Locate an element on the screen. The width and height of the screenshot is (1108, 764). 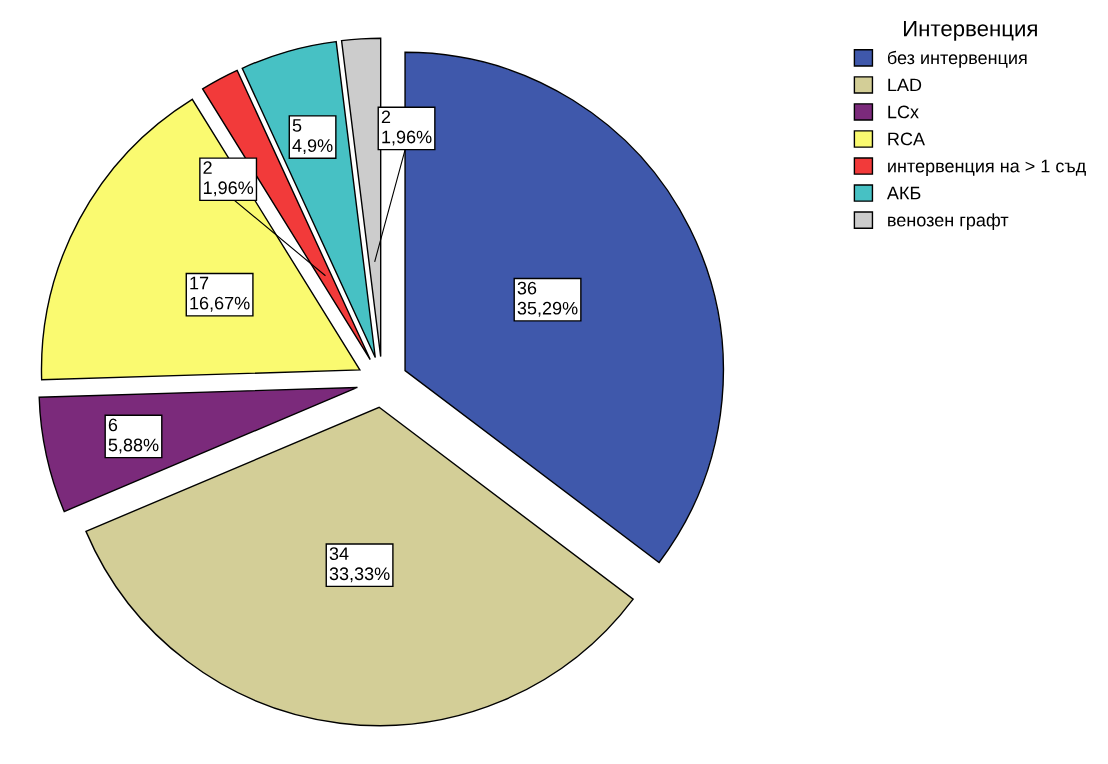
legend-label: LCx is located at coordinates (903, 112).